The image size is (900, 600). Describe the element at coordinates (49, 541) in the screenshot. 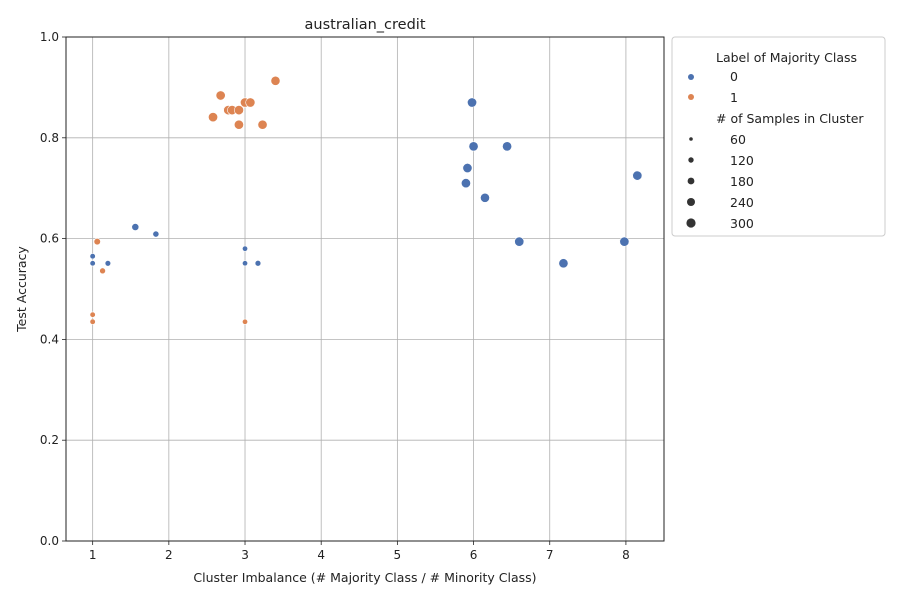

I see `y-tick-label: 0.0` at that location.